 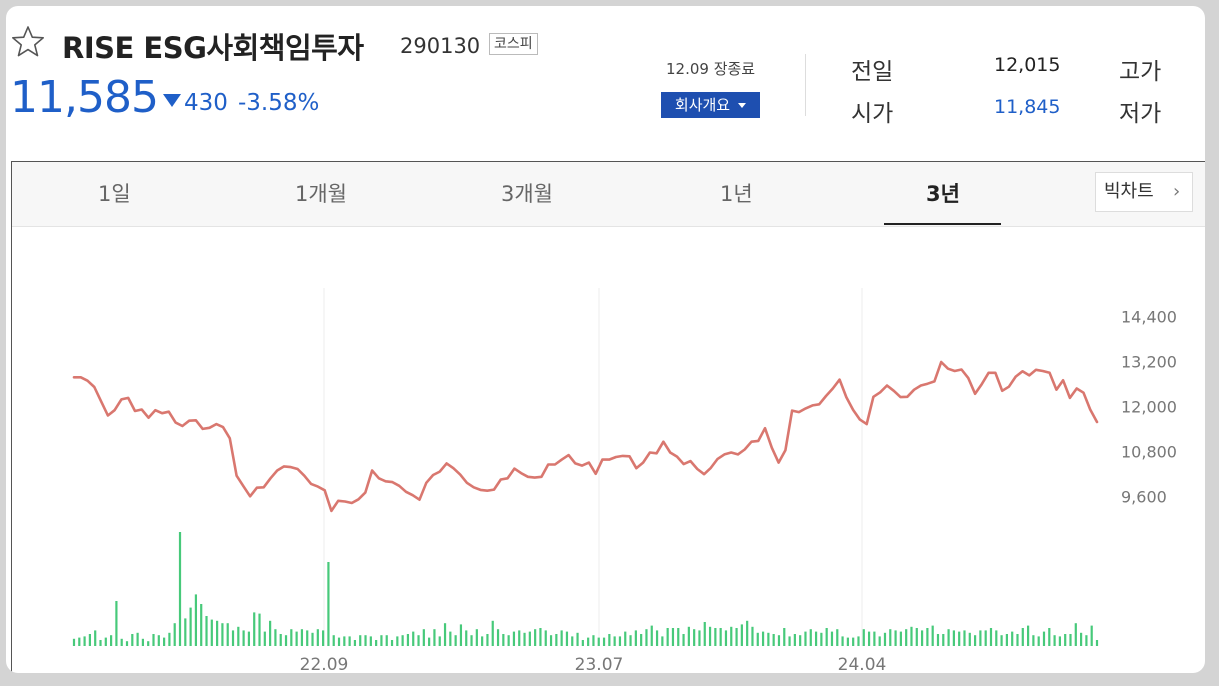 I want to click on big-chart-button: 빅차트 ›, so click(x=1144, y=192).